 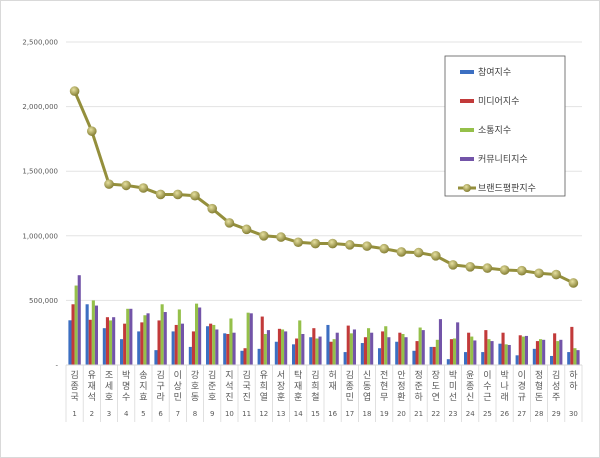 What do you see at coordinates (397, 353) in the screenshot?
I see `bar-참여지수-안정환` at bounding box center [397, 353].